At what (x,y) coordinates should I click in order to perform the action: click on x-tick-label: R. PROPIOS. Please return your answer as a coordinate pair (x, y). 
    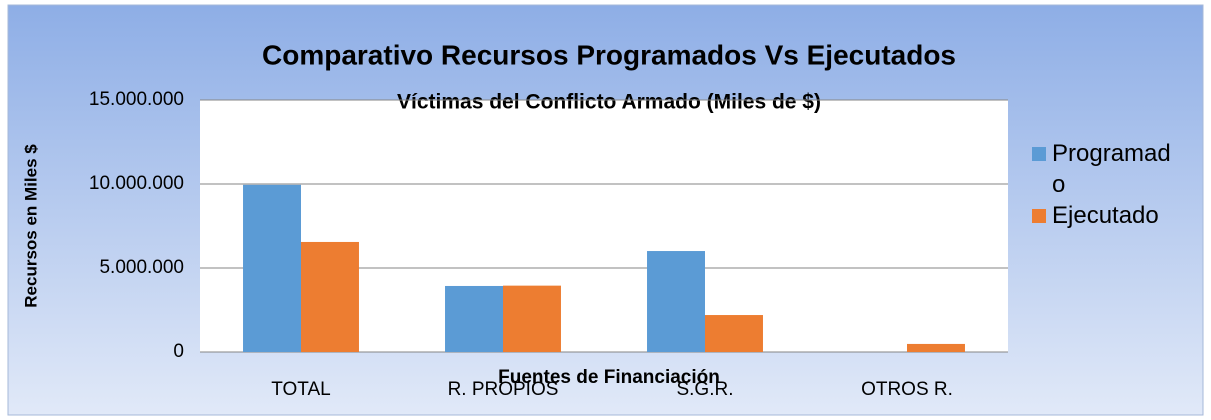
    Looking at the image, I should click on (503, 389).